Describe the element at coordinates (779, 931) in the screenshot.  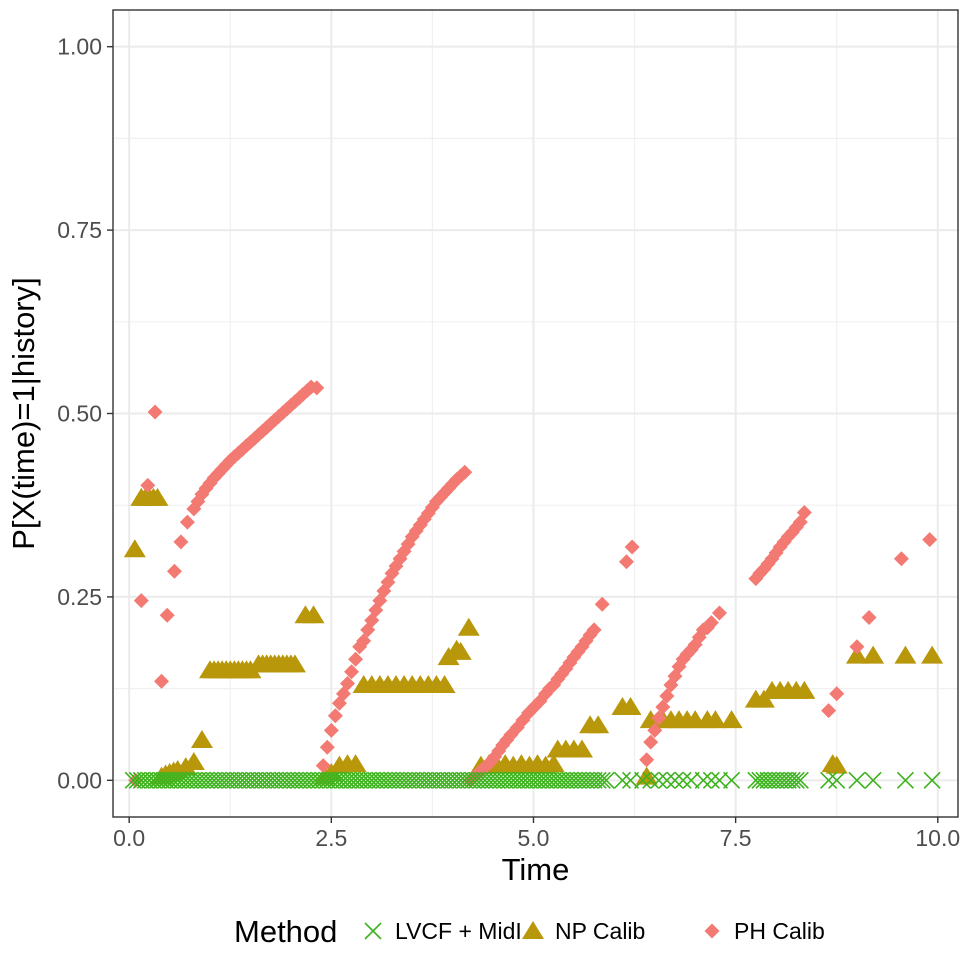
I see `legend-label: PH Calib` at that location.